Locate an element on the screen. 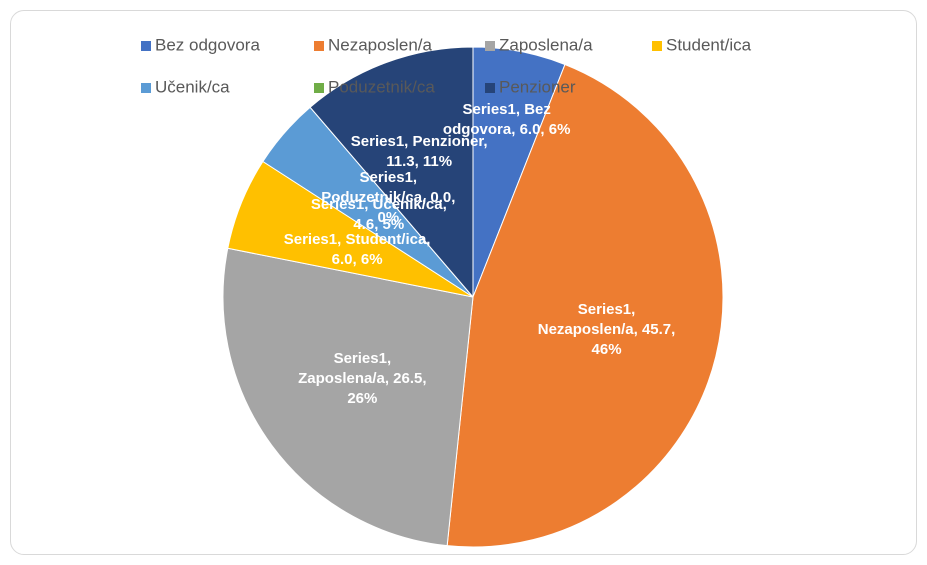  legend-label: Bez odgovora is located at coordinates (207, 44).